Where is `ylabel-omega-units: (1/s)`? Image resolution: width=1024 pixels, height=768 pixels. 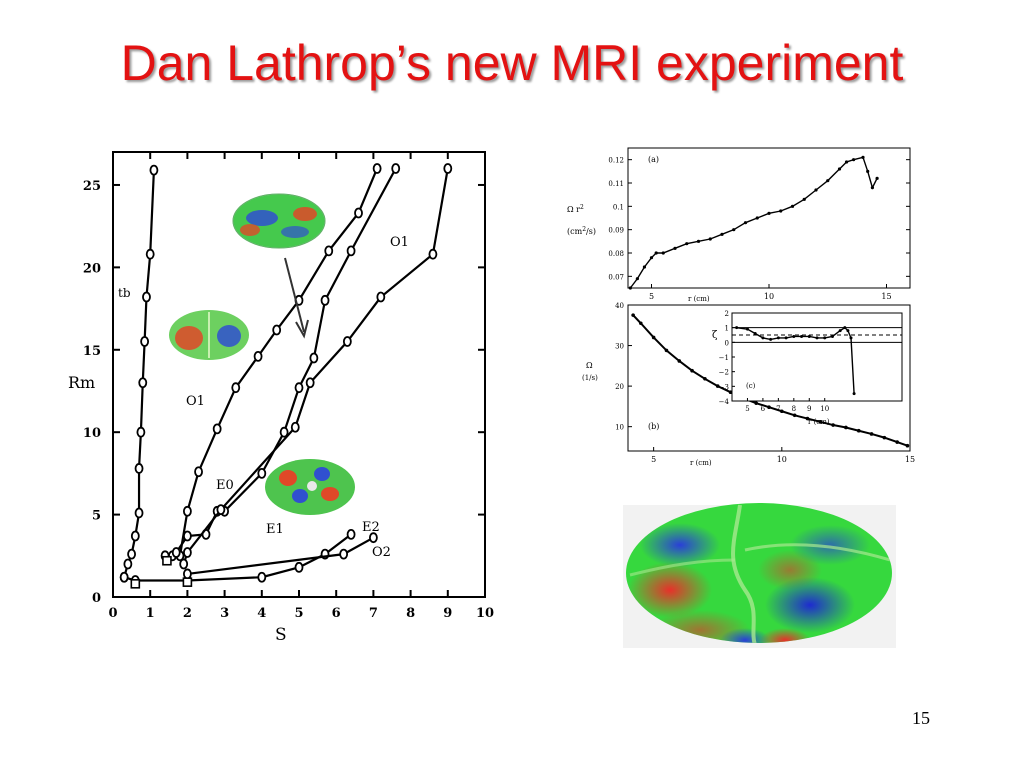
ylabel-omega-units: (1/s) is located at coordinates (590, 378).